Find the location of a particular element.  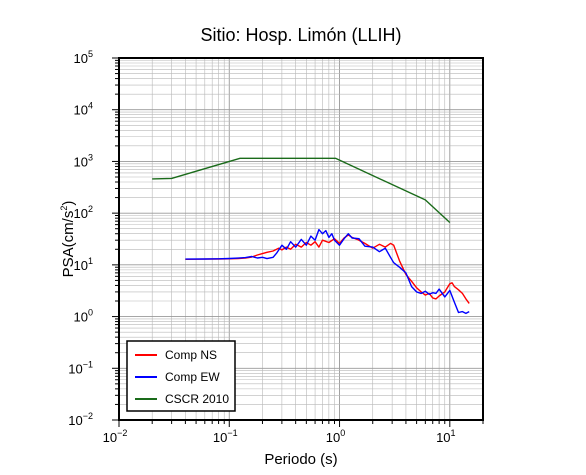

y-tick-label: 10¹ is located at coordinates (83, 264).